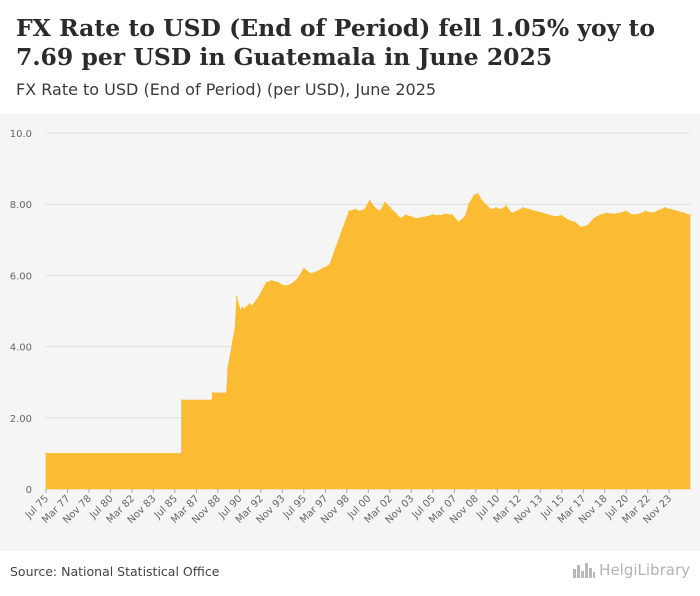  Describe the element at coordinates (115, 571) in the screenshot. I see `source-note: Source: National Statistical Office` at that location.